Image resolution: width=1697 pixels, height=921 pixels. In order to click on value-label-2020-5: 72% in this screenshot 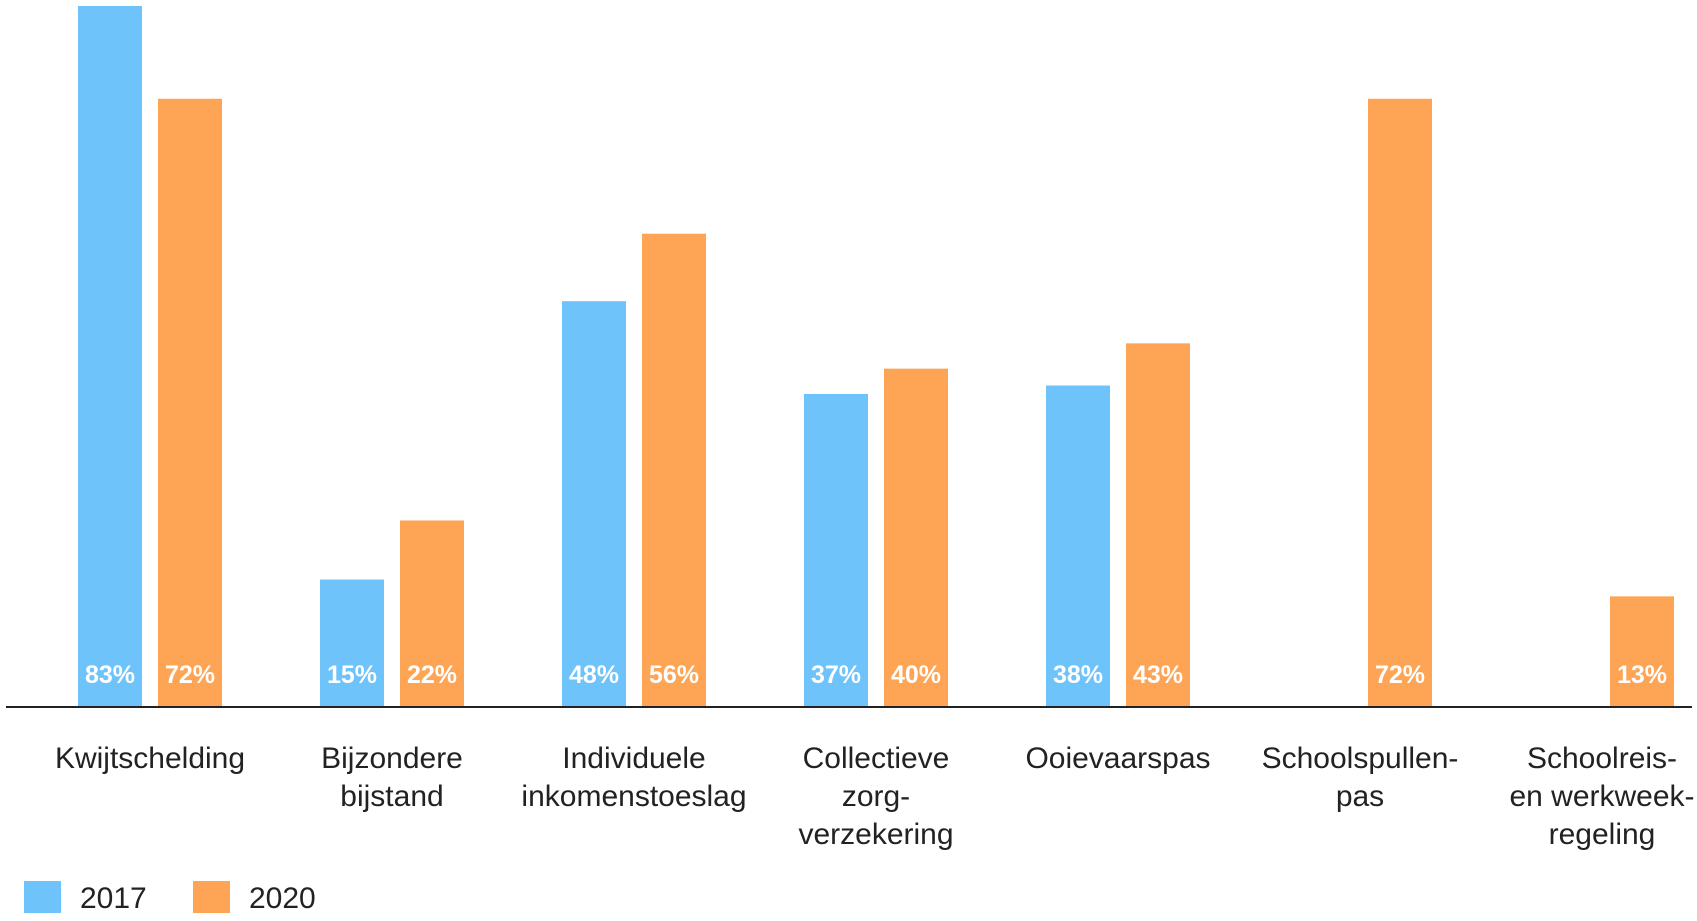, I will do `click(1400, 675)`.